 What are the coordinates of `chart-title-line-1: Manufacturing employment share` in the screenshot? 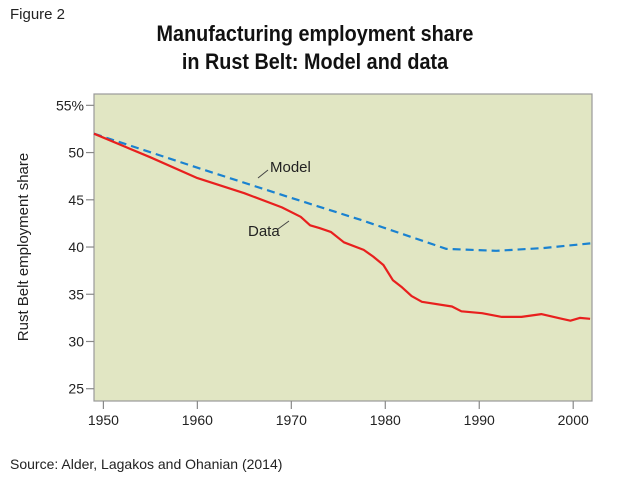 It's located at (315, 33).